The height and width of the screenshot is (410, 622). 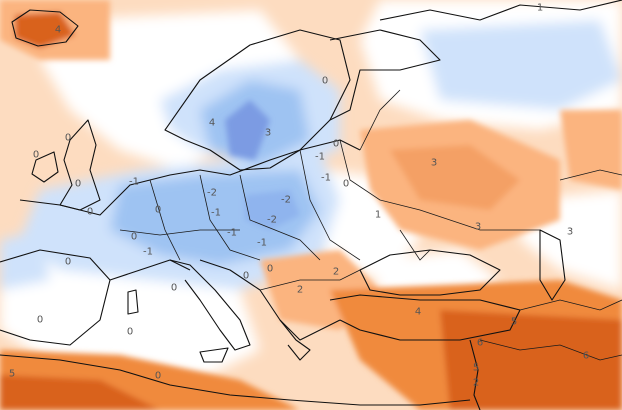 What do you see at coordinates (25, 260) in the screenshot?
I see `cold-light-zone-west` at bounding box center [25, 260].